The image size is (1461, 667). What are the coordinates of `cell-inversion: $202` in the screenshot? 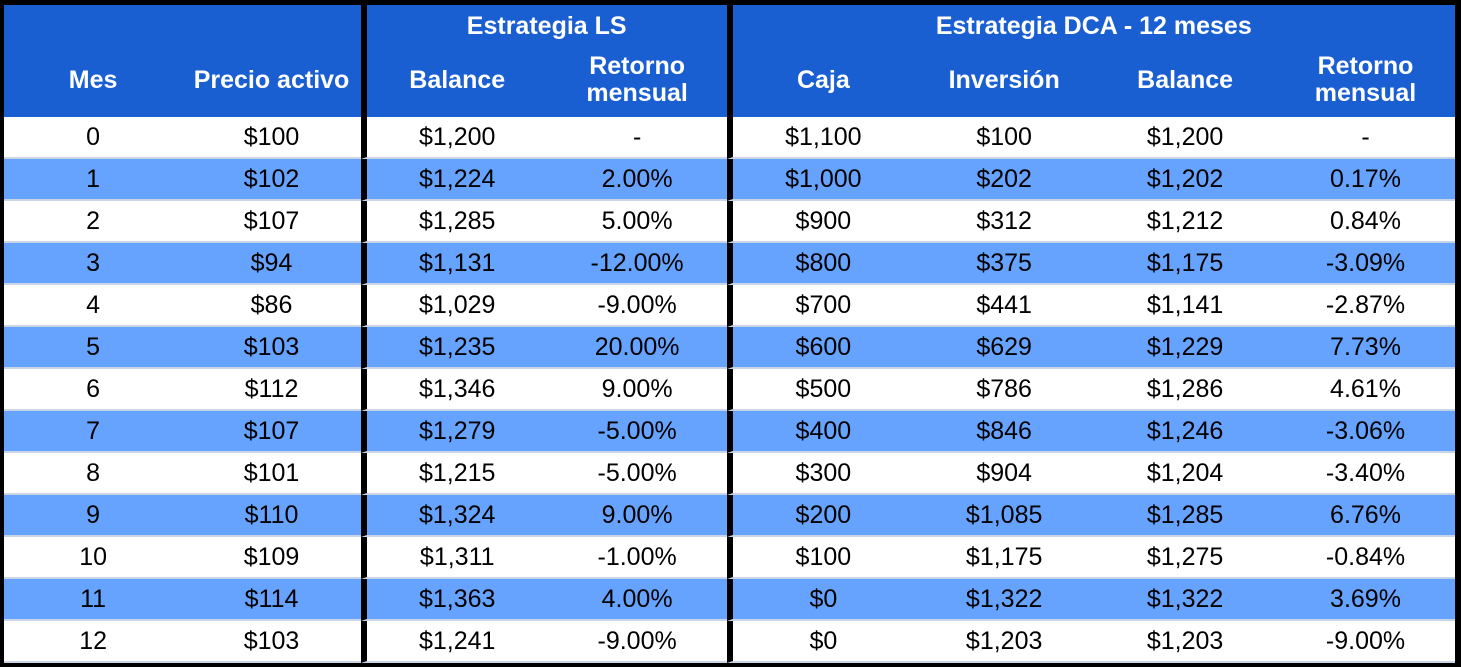 It's located at (1004, 180).